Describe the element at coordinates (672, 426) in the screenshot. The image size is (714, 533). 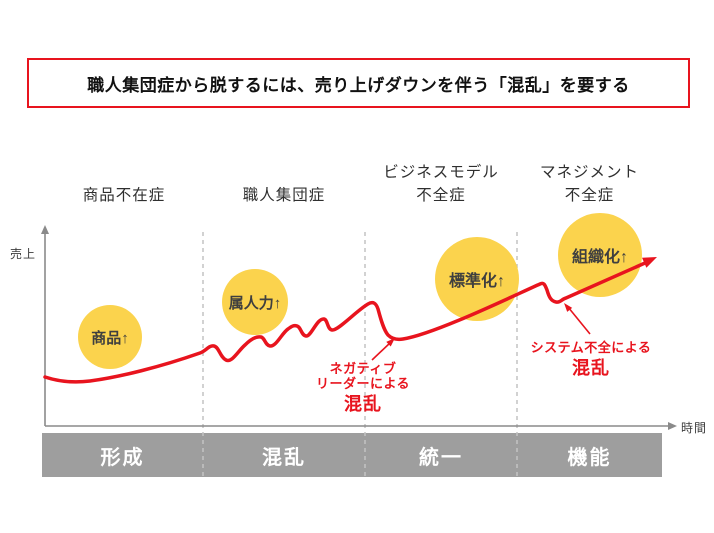
I see `x-axis-arrow-icon` at that location.